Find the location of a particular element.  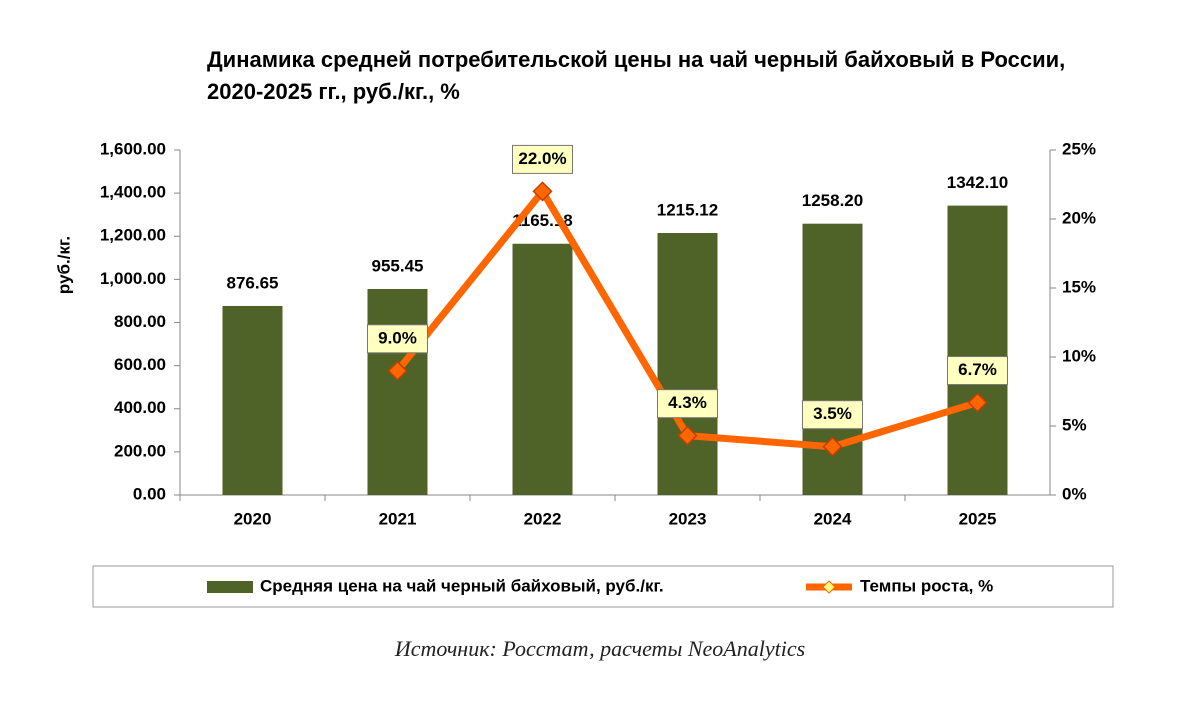

line-value-label: 22.0% is located at coordinates (542, 158).